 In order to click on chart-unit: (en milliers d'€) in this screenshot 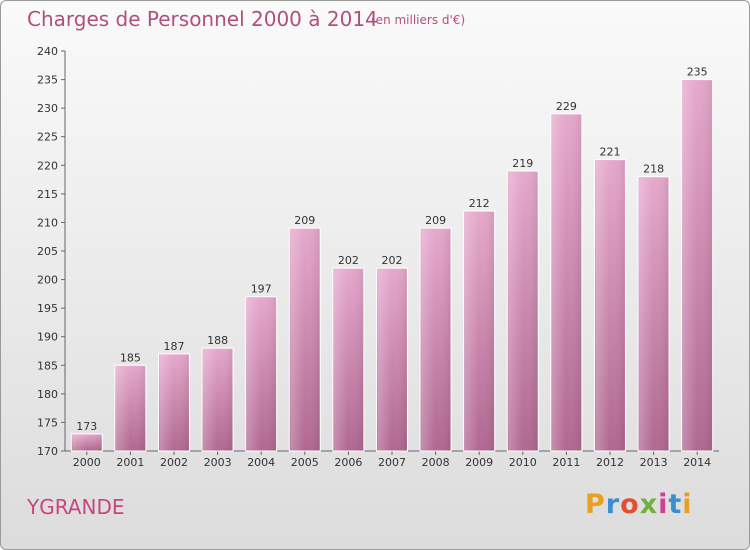, I will do `click(418, 20)`.